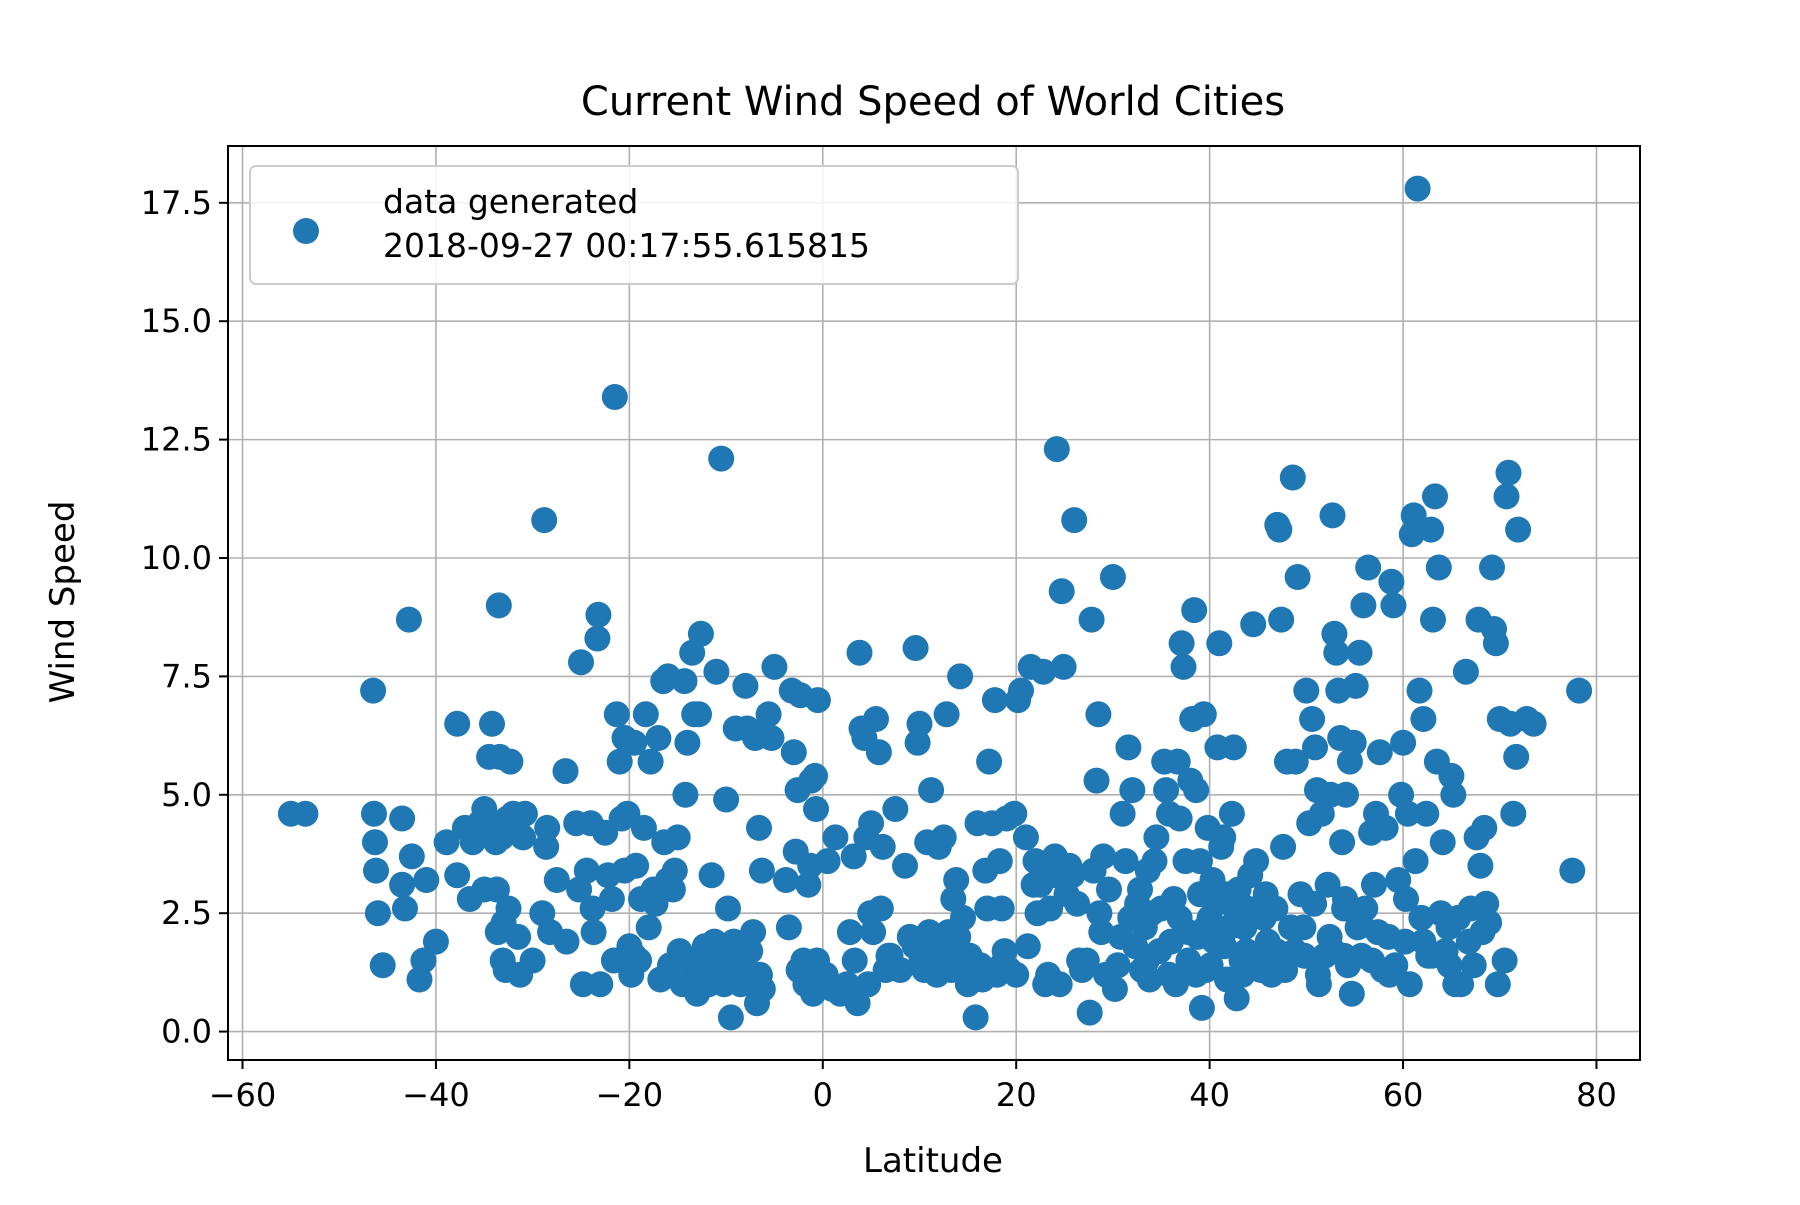  What do you see at coordinates (176, 440) in the screenshot?
I see `y-tick-label: 12.5` at bounding box center [176, 440].